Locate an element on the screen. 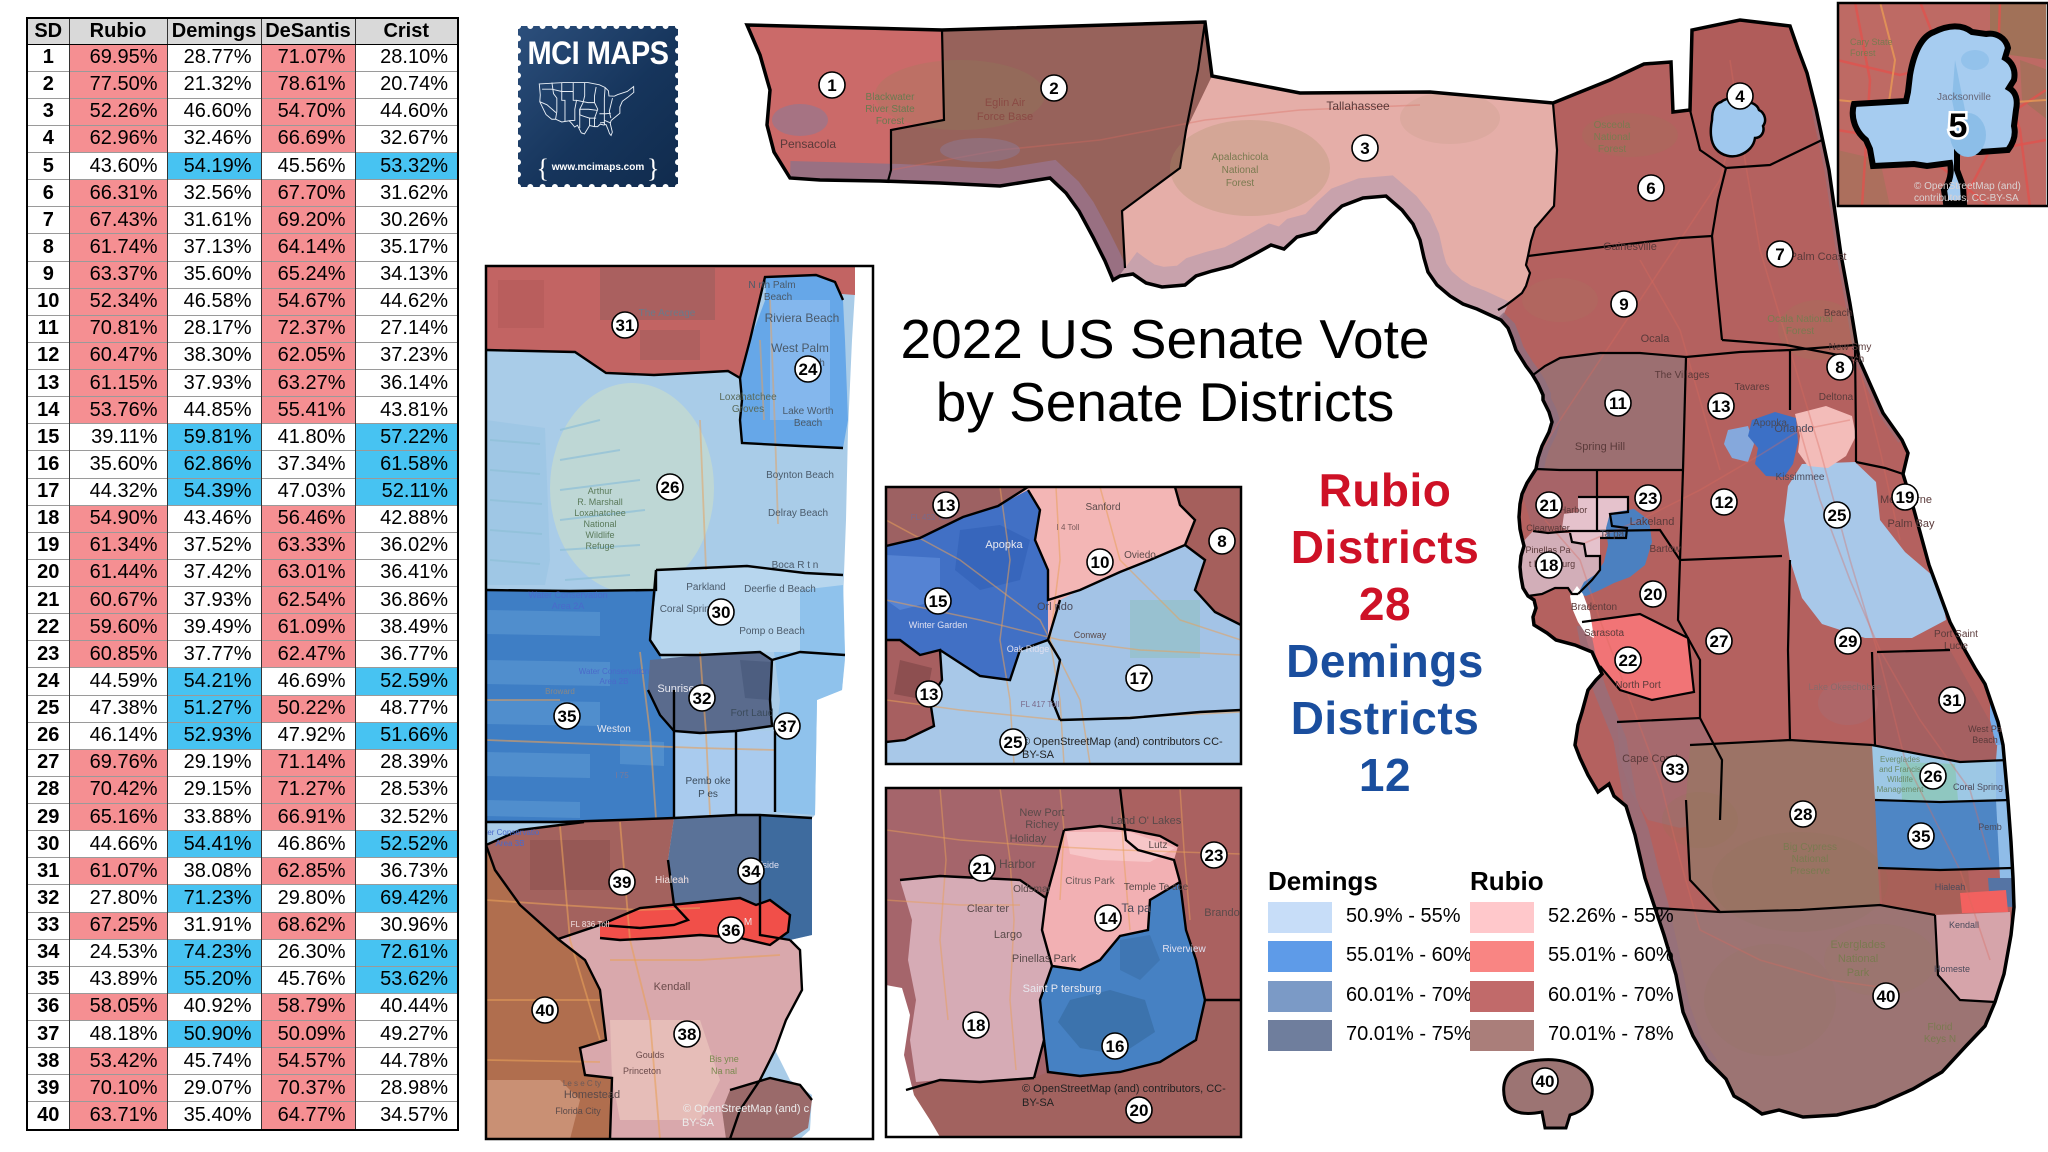 The image size is (2048, 1152). svg-text:© OpenStreetMap (and) contribu: © OpenStreetMap (and) contributors, CC- is located at coordinates (1124, 1089).